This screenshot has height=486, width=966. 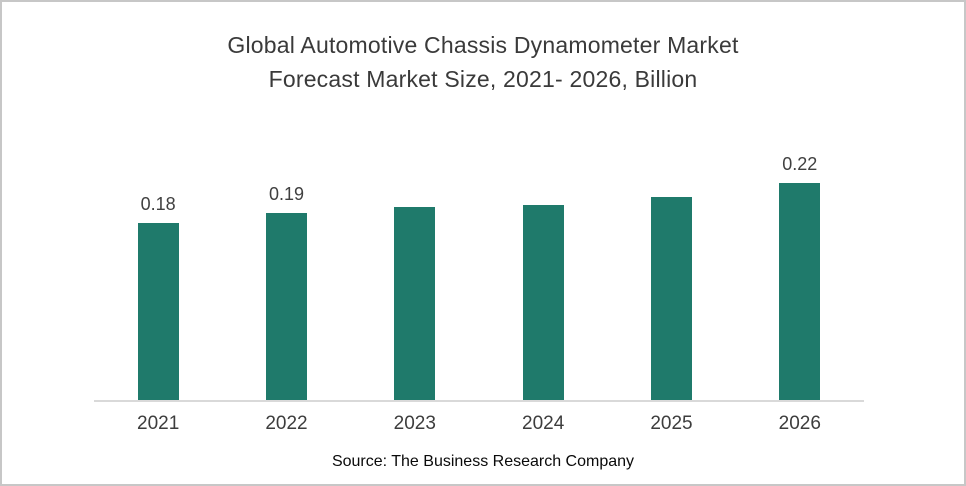 What do you see at coordinates (158, 204) in the screenshot?
I see `bar-value-label-2021: 0.18` at bounding box center [158, 204].